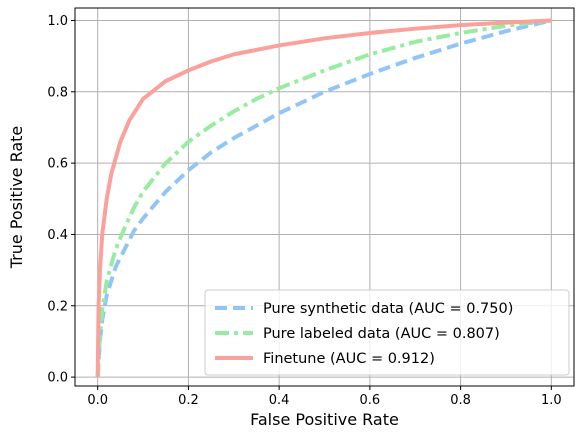  What do you see at coordinates (551, 400) in the screenshot?
I see `x-tick-label-5: 1.0` at bounding box center [551, 400].